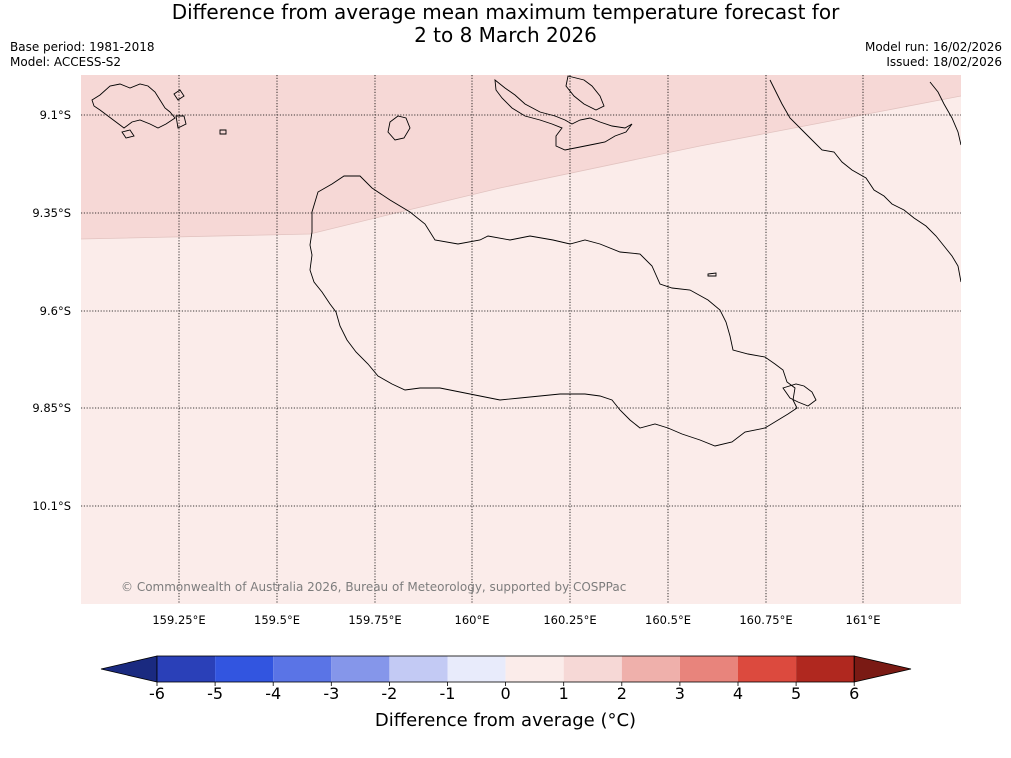  I want to click on colorbar-label: Difference from average (°C), so click(505, 720).